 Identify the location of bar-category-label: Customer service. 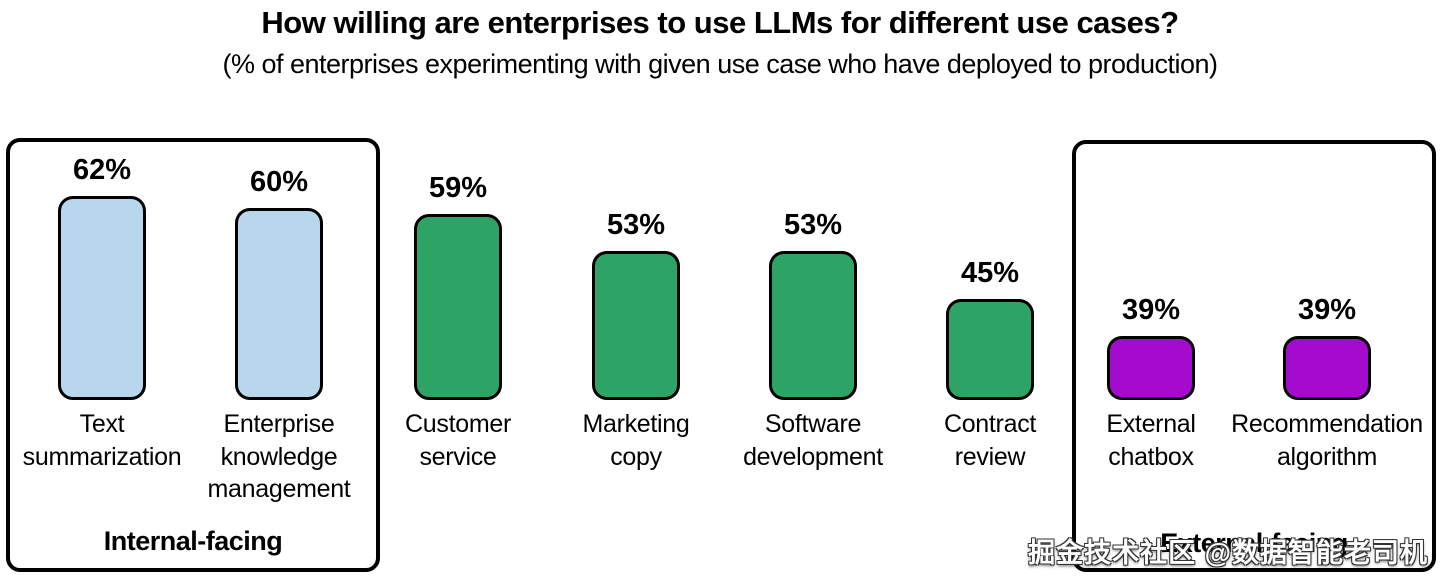
(458, 440).